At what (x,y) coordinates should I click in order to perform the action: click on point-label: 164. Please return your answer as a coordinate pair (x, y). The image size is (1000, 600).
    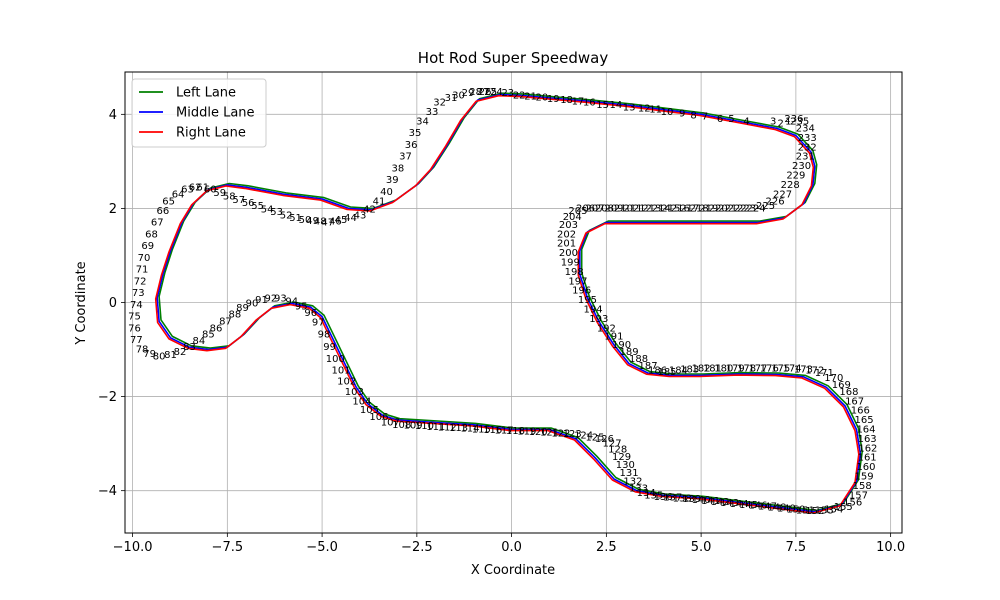
    Looking at the image, I should click on (865, 430).